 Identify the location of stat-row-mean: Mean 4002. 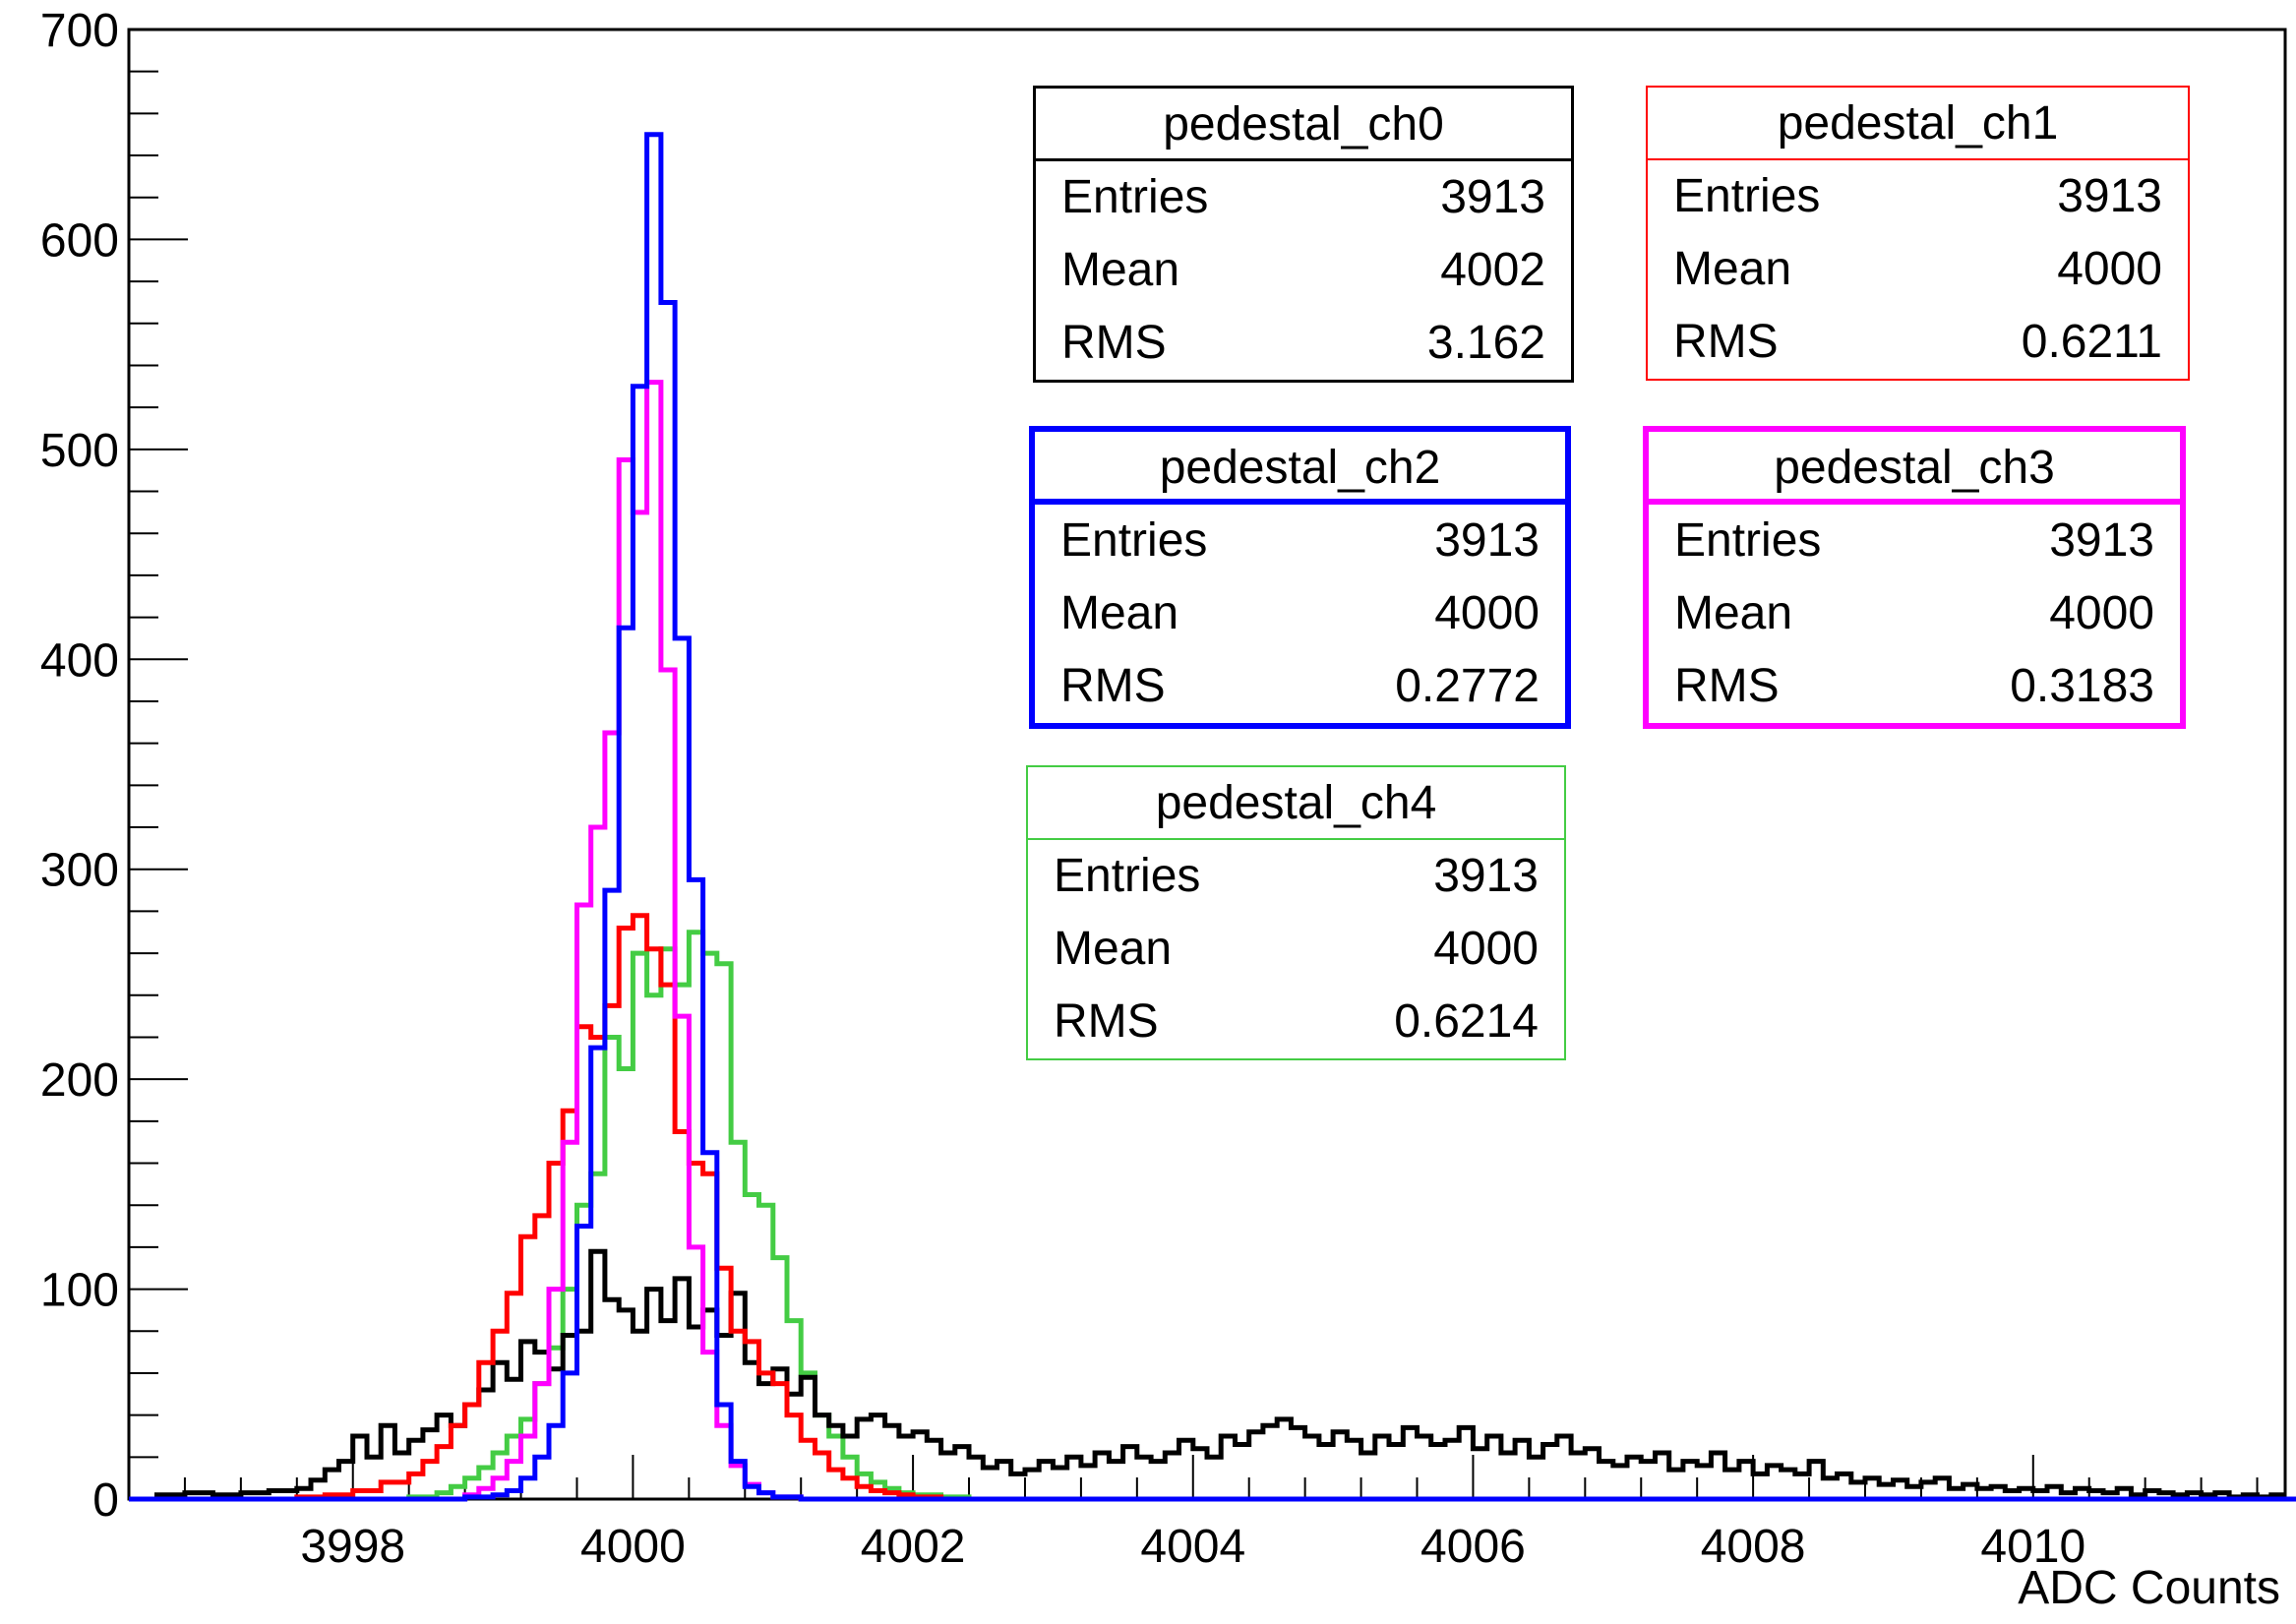
(1303, 270).